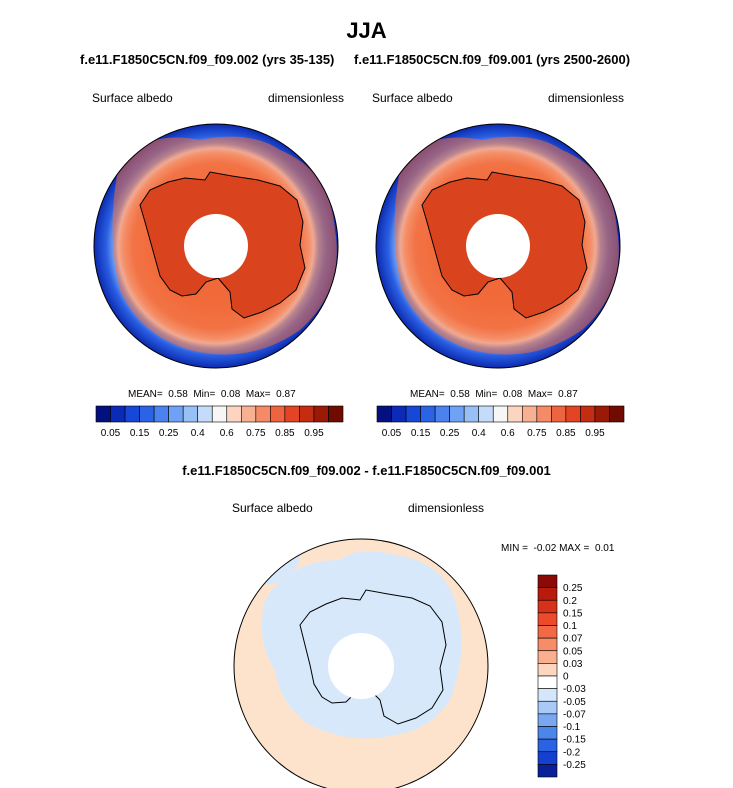  I want to click on panel2-colorbar-tick-label: 0.95, so click(595, 433).